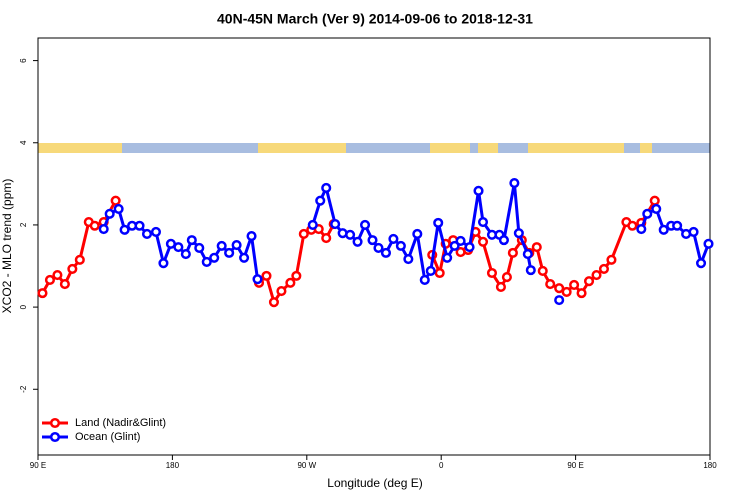  Describe the element at coordinates (374, 148) in the screenshot. I see `land-ocean-strip` at that location.